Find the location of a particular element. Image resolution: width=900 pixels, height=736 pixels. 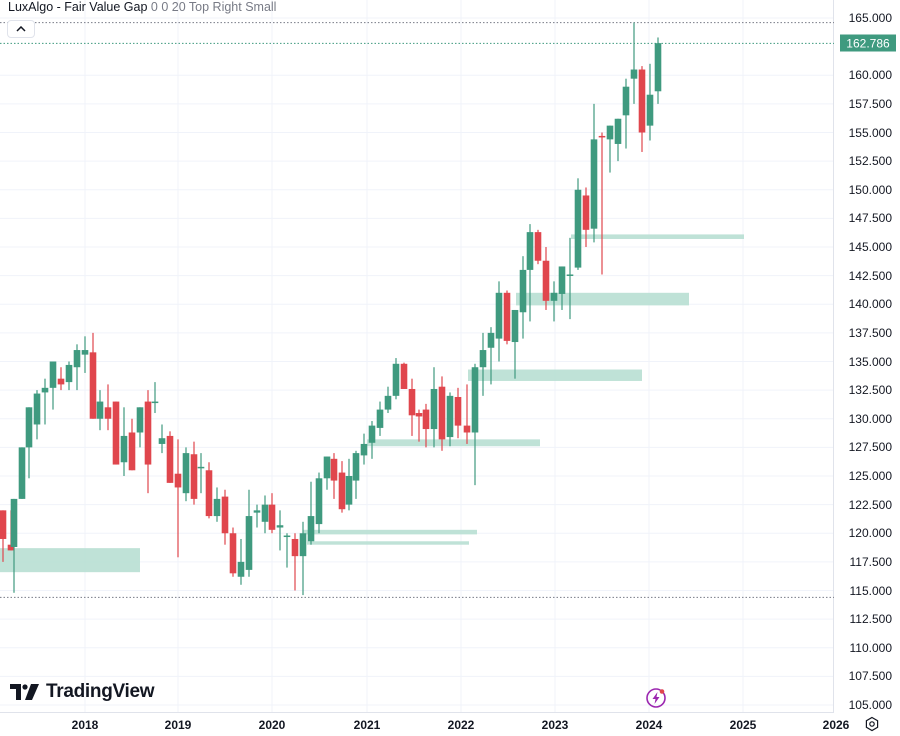

price-tick: 142.500 is located at coordinates (870, 275).